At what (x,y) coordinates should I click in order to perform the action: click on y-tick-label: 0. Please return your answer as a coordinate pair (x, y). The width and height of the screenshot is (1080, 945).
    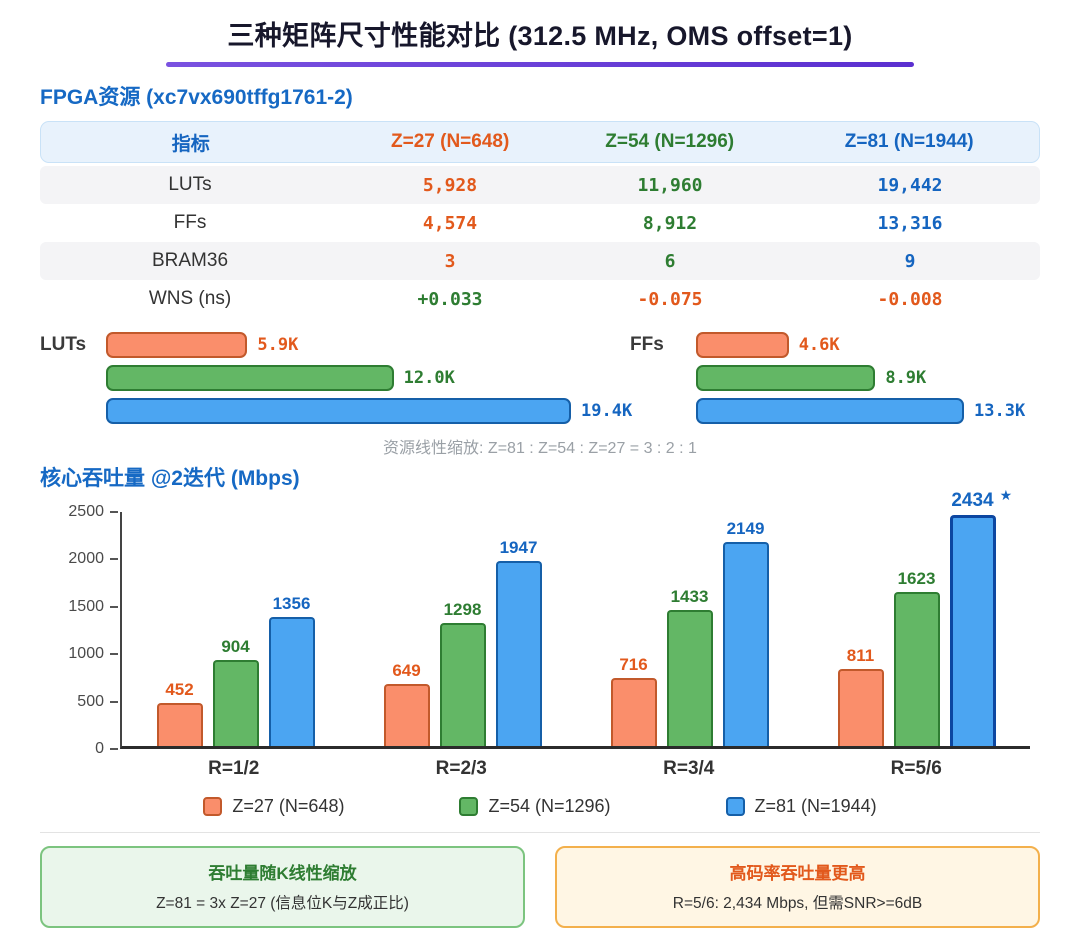
    Looking at the image, I should click on (99, 748).